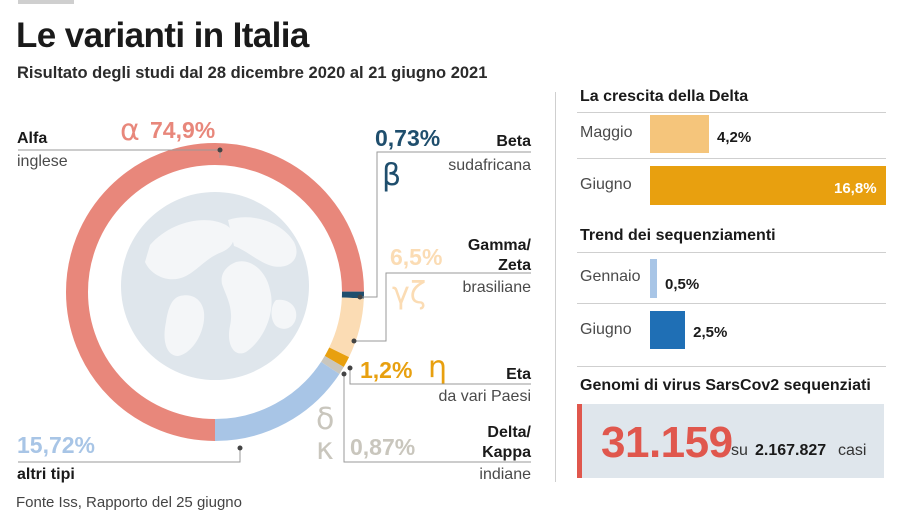  Describe the element at coordinates (437, 418) in the screenshot. I see `leader-line-delta` at that location.